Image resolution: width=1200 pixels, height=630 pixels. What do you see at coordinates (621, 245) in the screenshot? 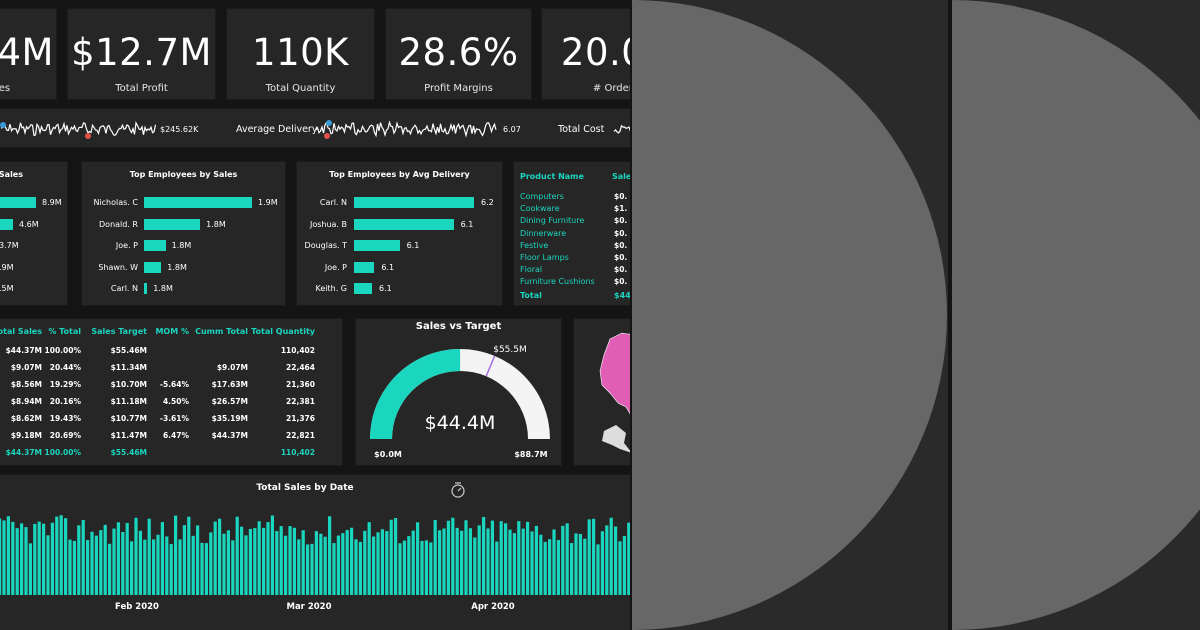
I see `product-sales-cell: $0.` at bounding box center [621, 245].